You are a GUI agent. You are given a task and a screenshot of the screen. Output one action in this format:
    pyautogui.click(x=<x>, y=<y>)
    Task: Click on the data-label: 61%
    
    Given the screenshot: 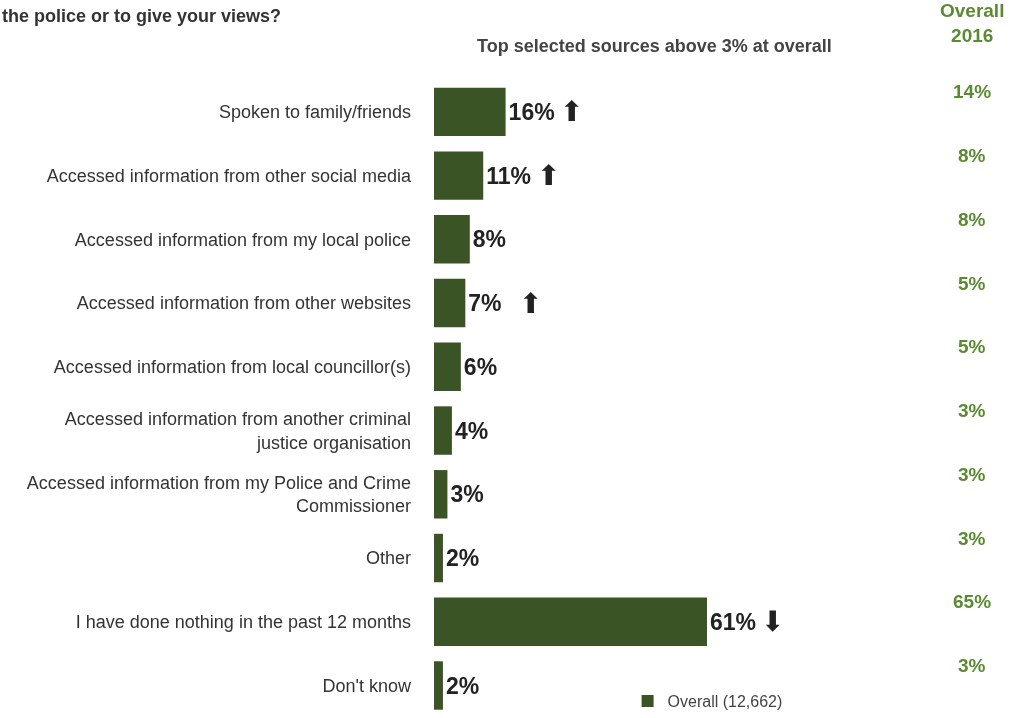 What is the action you would take?
    pyautogui.click(x=733, y=621)
    